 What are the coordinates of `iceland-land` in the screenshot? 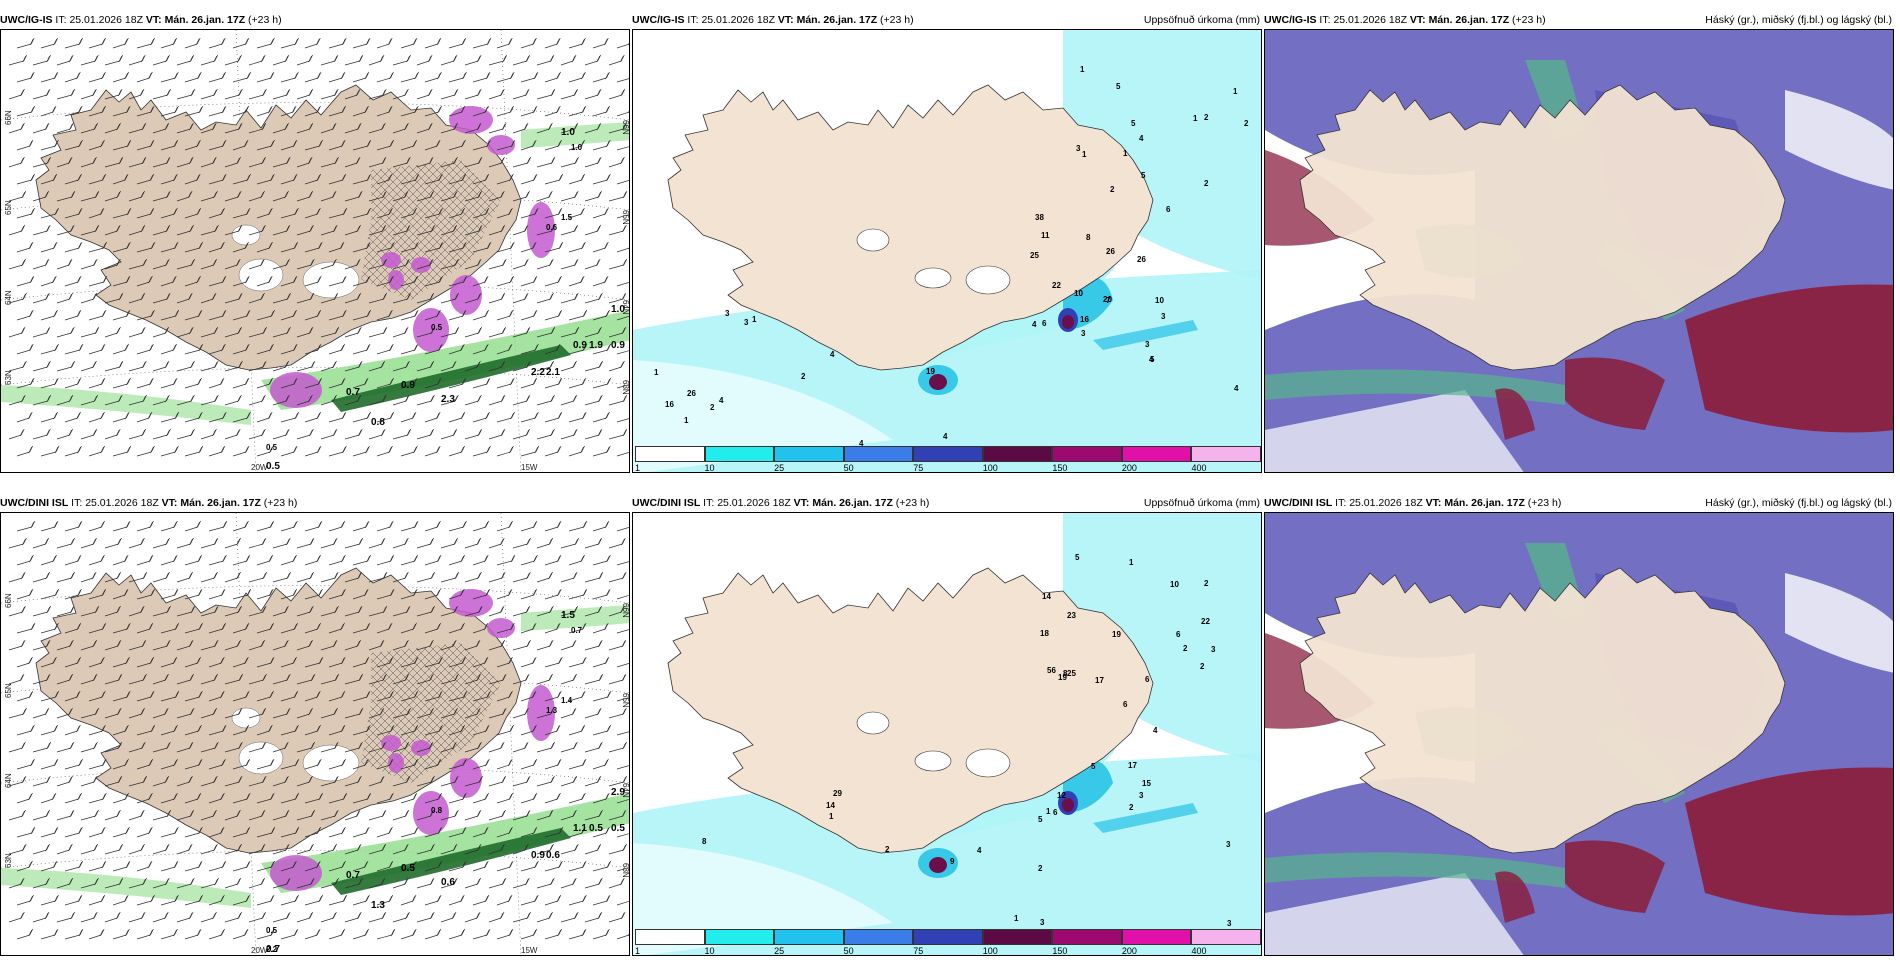 It's located at (278, 710).